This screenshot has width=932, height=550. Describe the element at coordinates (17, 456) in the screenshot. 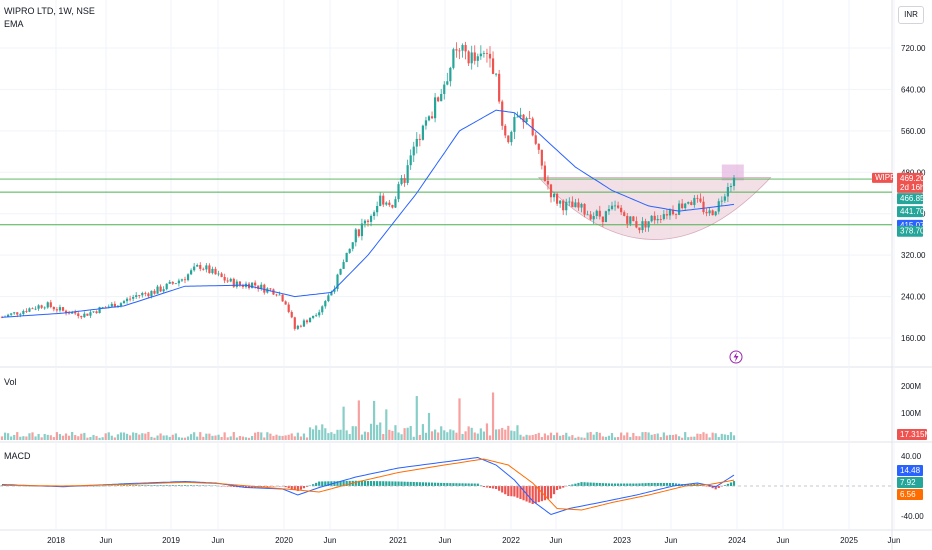

I see `macd-legend: MACD` at that location.